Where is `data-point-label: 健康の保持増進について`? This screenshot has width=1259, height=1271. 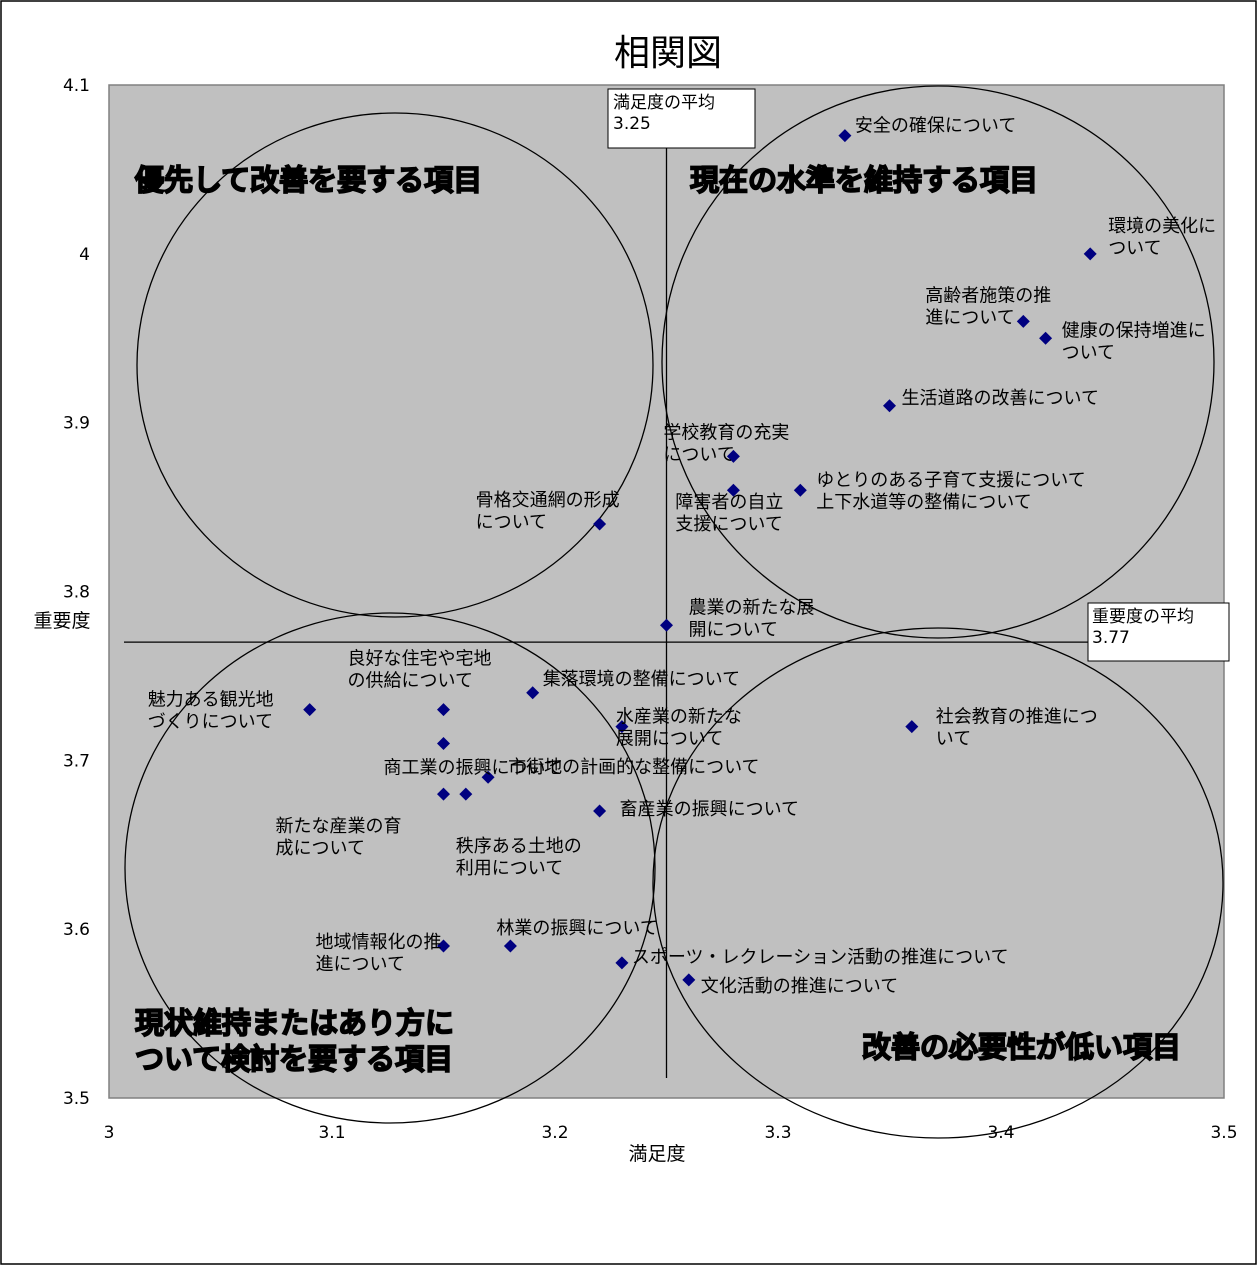
data-point-label: 健康の保持増進について is located at coordinates (1134, 341).